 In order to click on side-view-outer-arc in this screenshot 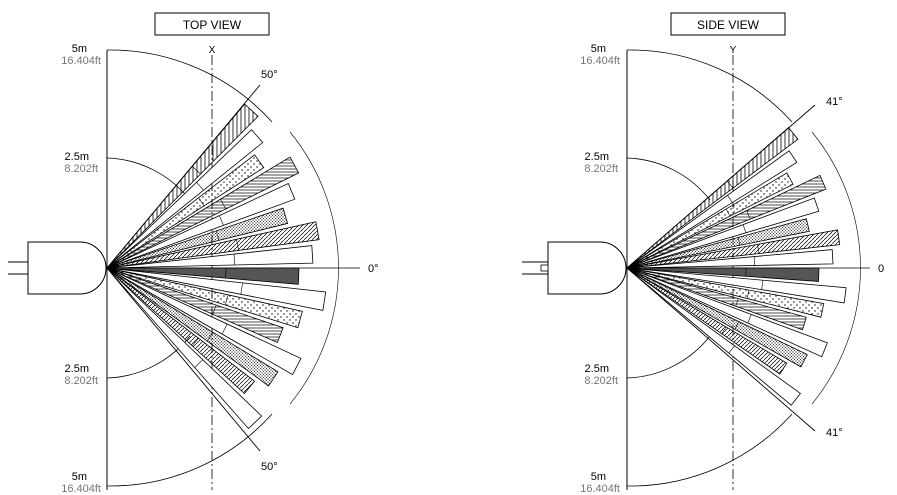, I will do `click(709, 86)`.